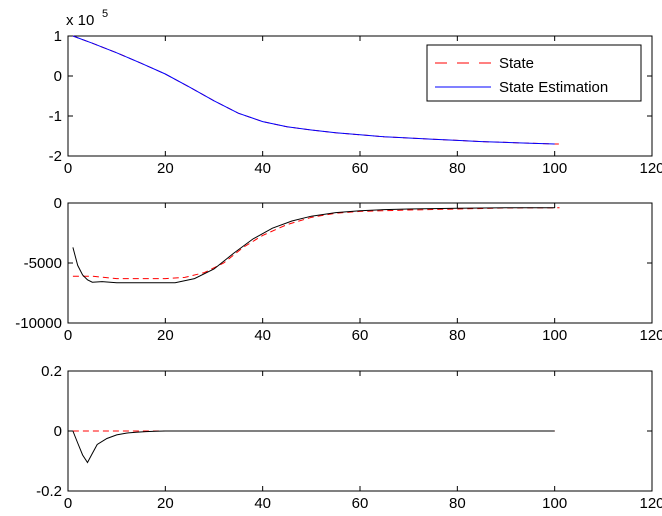 Image resolution: width=662 pixels, height=516 pixels. What do you see at coordinates (38, 323) in the screenshot?
I see `y-tick-label: -10000` at bounding box center [38, 323].